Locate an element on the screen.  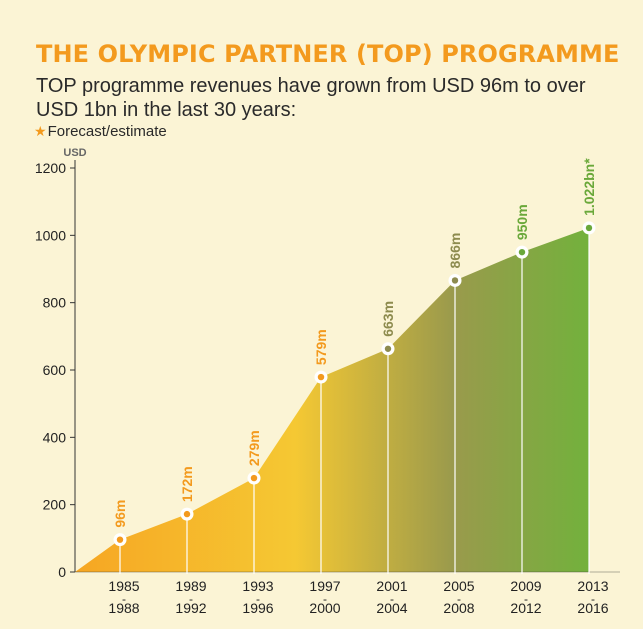
x-label-start: 1993 is located at coordinates (257, 586).